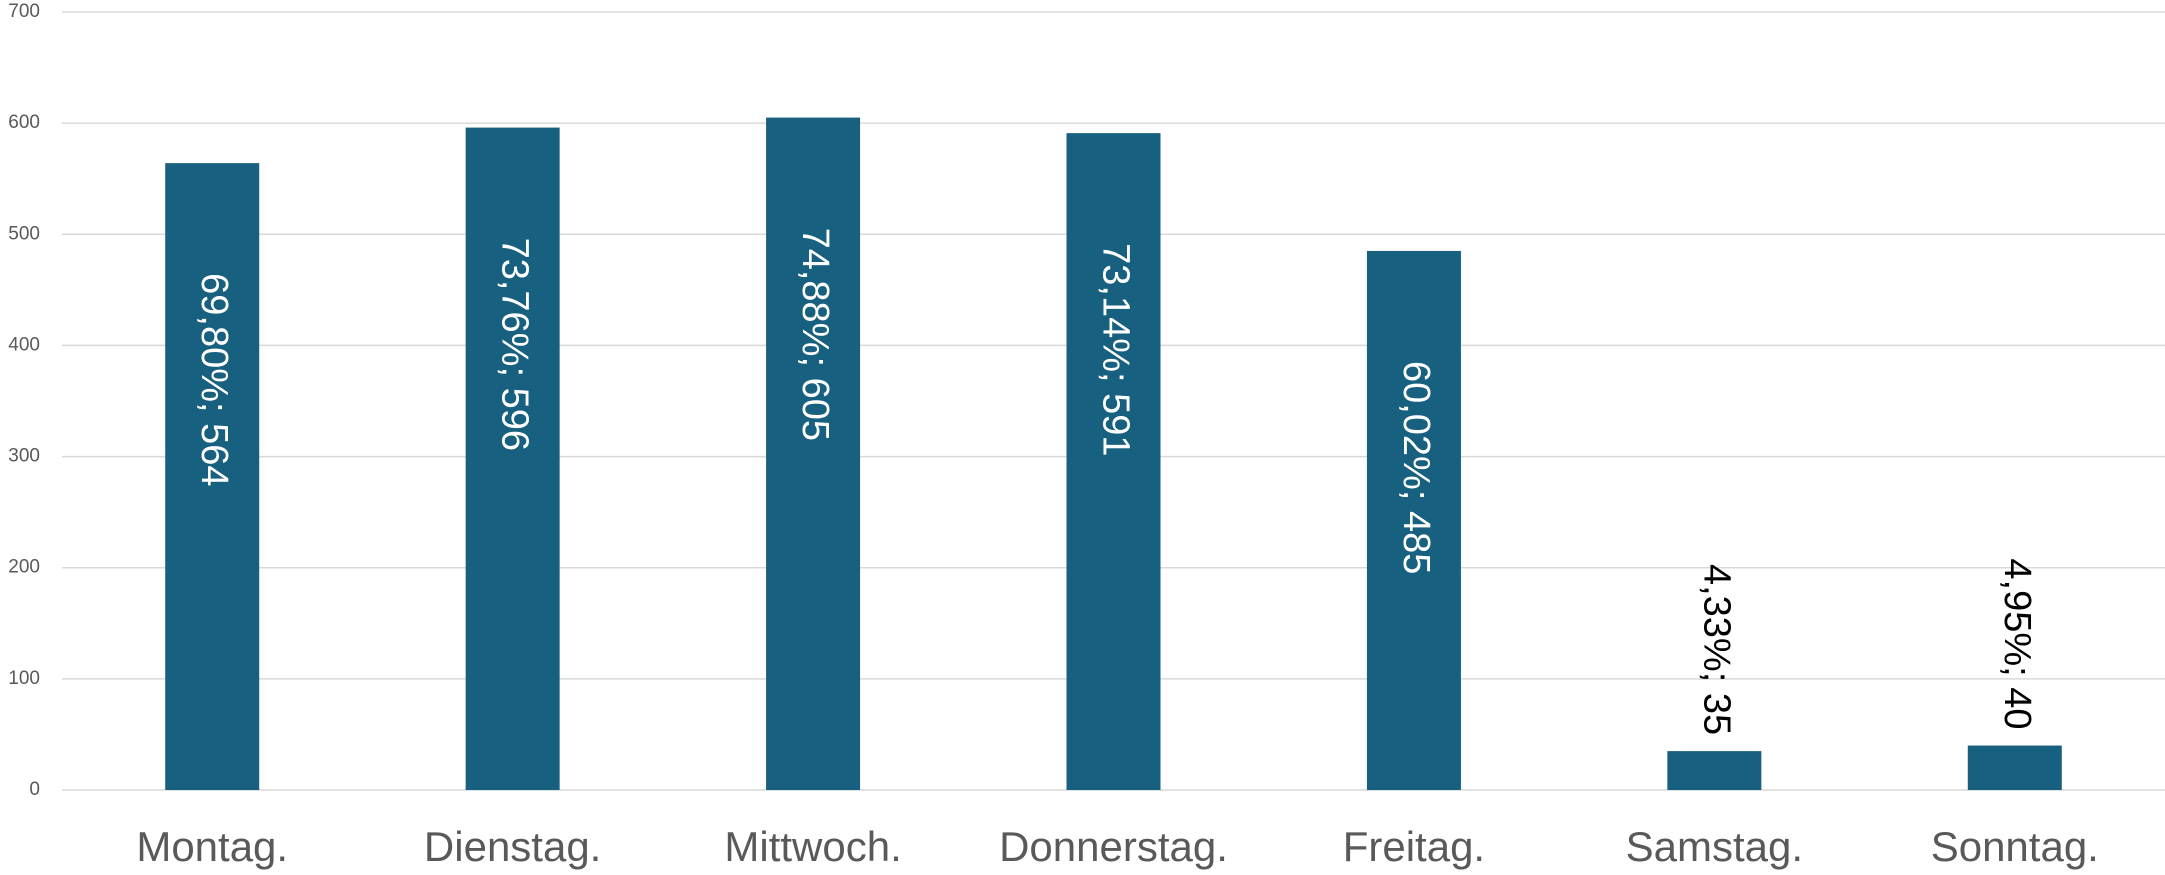  Describe the element at coordinates (1716, 649) in the screenshot. I see `data-label: 4,33%; 35` at that location.